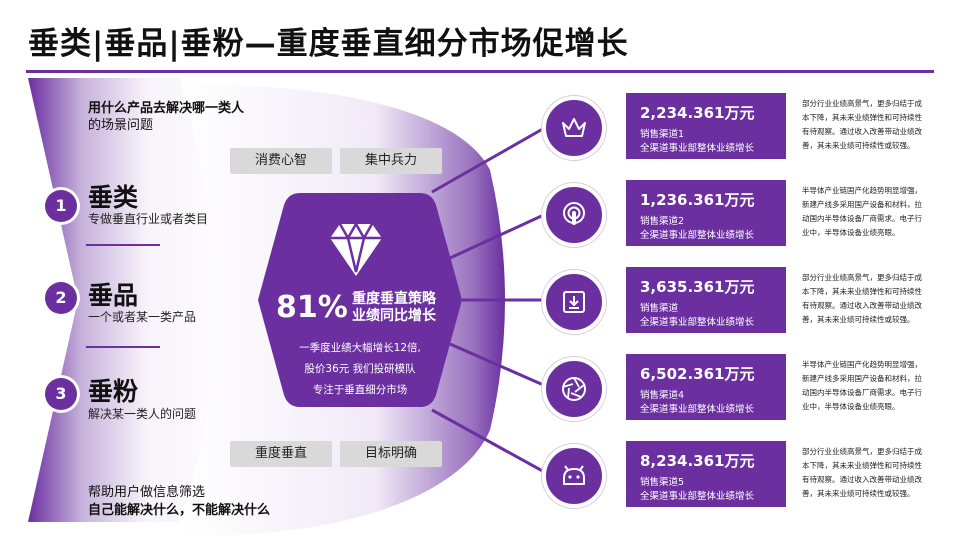 This screenshot has height=540, width=960. Describe the element at coordinates (858, 145) in the screenshot. I see `channel-note-1-line4: 善，其未来业绩可持续性或较强。` at that location.